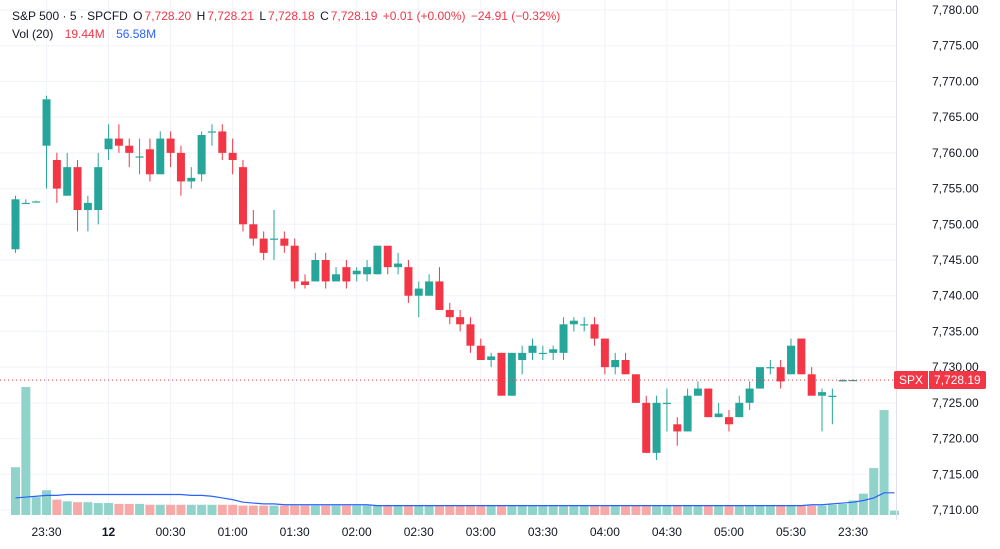  I want to click on time-tick-label: 23:30, so click(853, 532).